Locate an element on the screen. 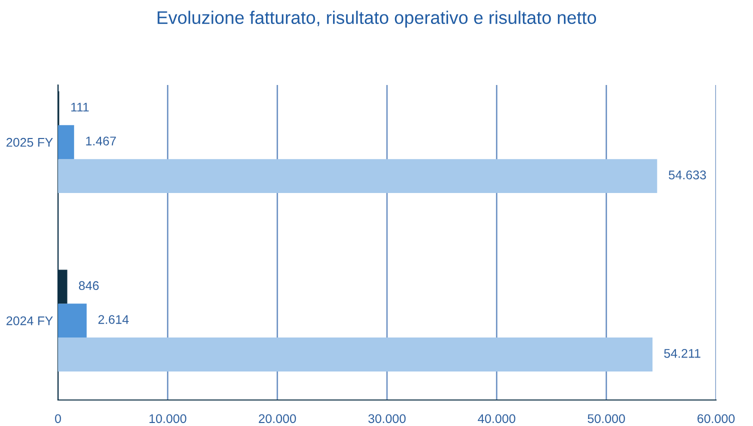  data-label: 54.633 is located at coordinates (687, 175).